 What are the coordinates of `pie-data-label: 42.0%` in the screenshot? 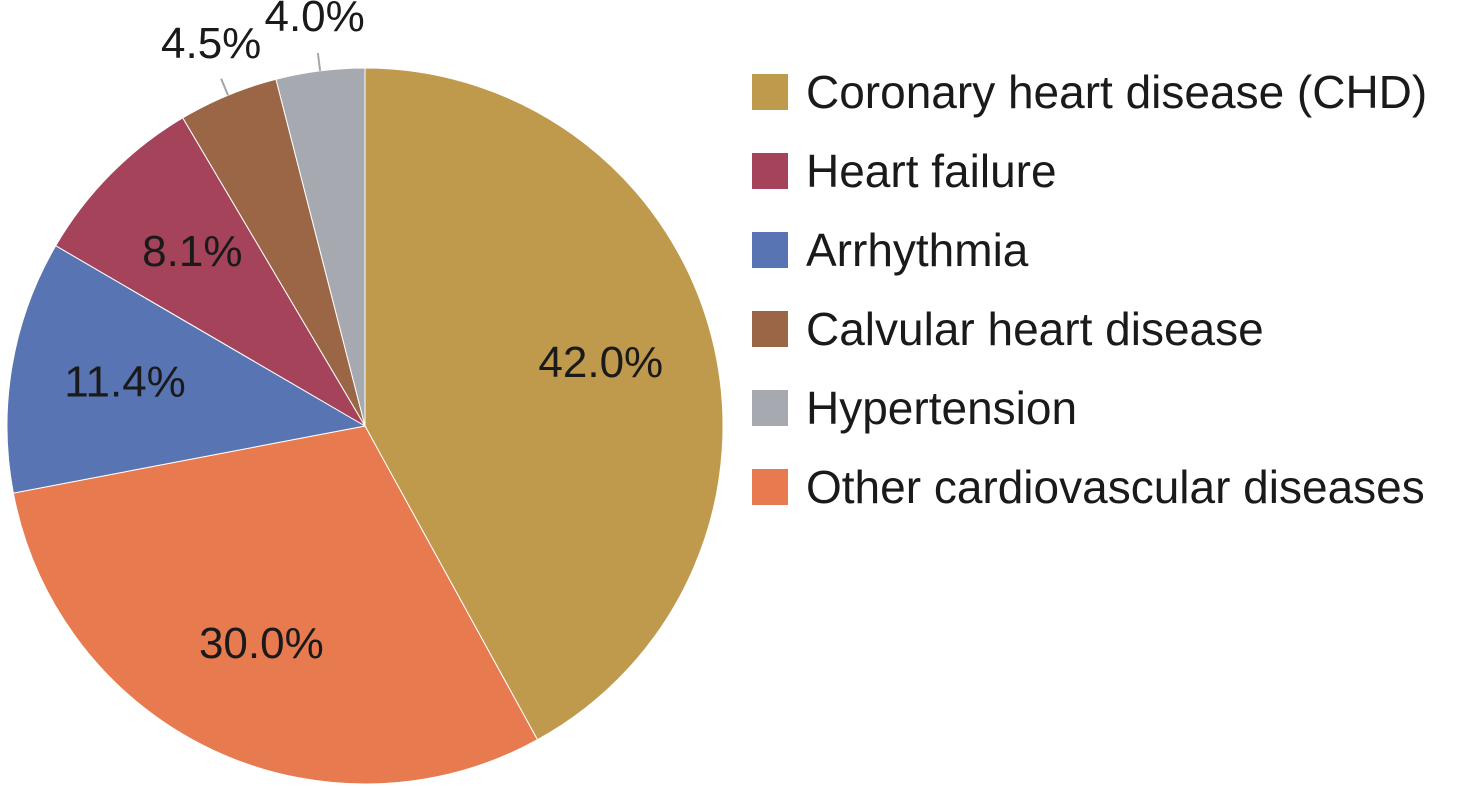 It's located at (600, 362).